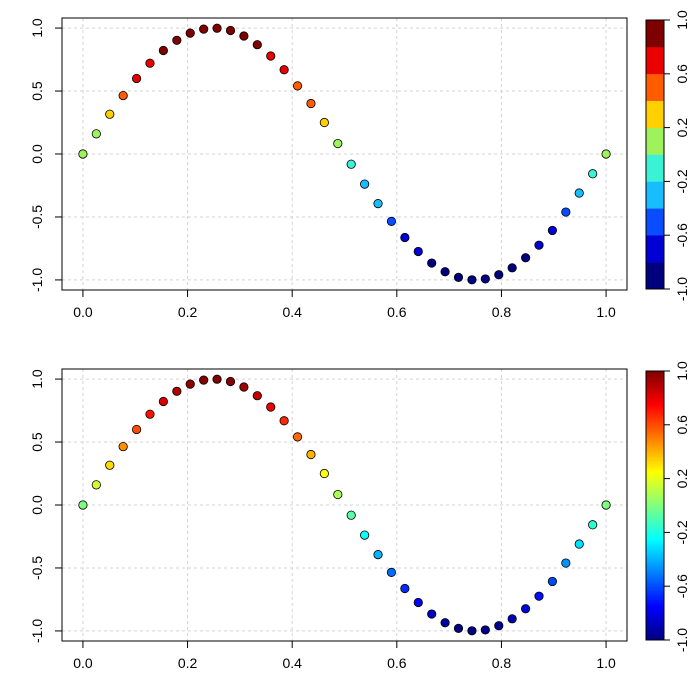  I want to click on colorbar-tick-label: 0.2, so click(682, 479).